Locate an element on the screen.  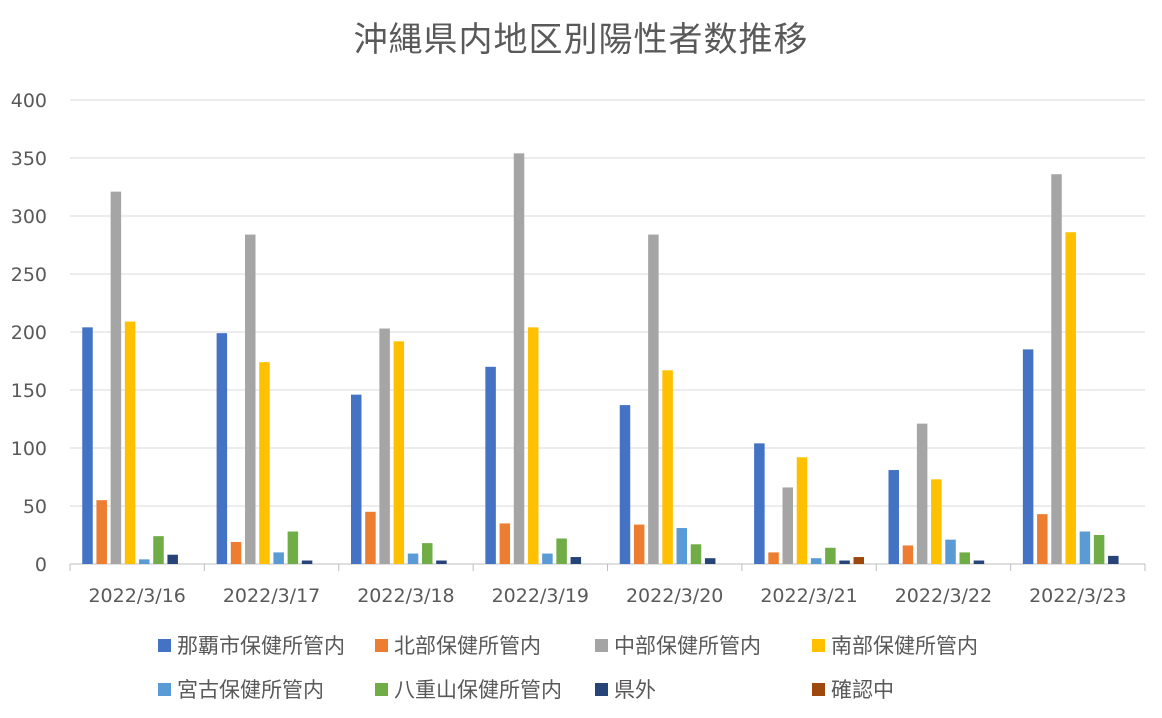
y-tick-label: 100 is located at coordinates (29, 449).